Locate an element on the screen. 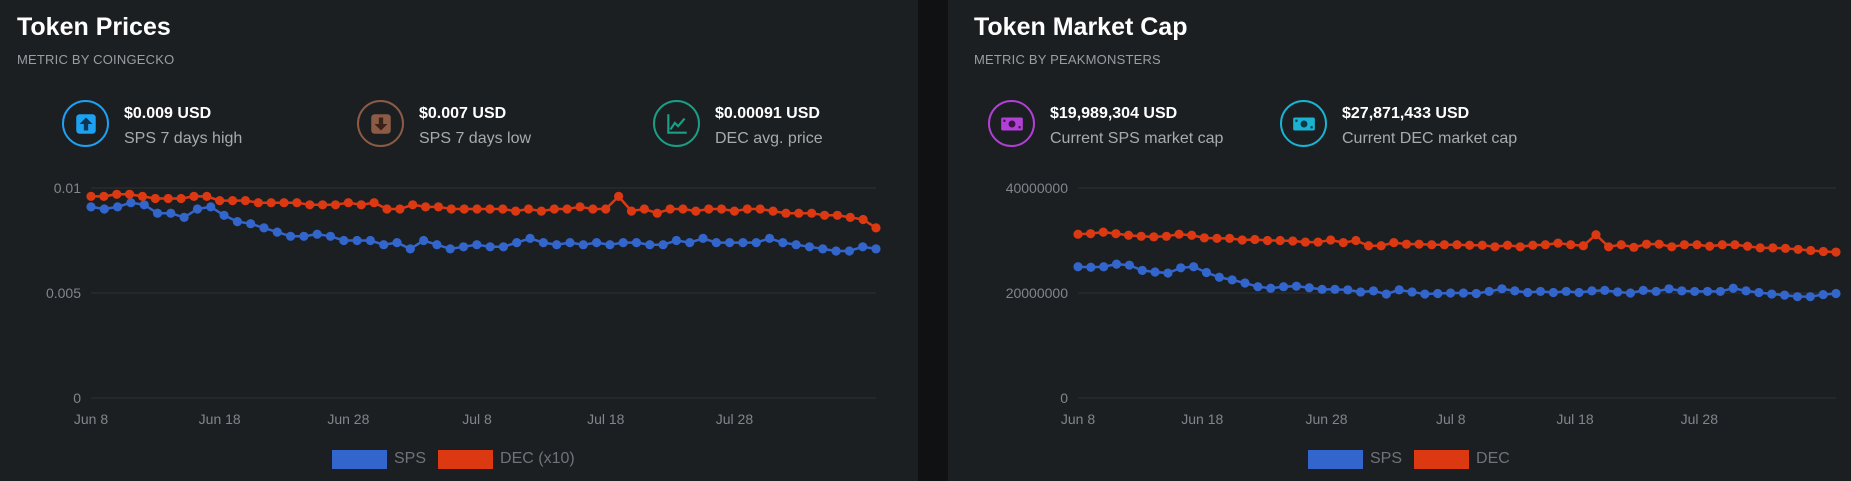  y-tick-label: 0 is located at coordinates (1064, 398).